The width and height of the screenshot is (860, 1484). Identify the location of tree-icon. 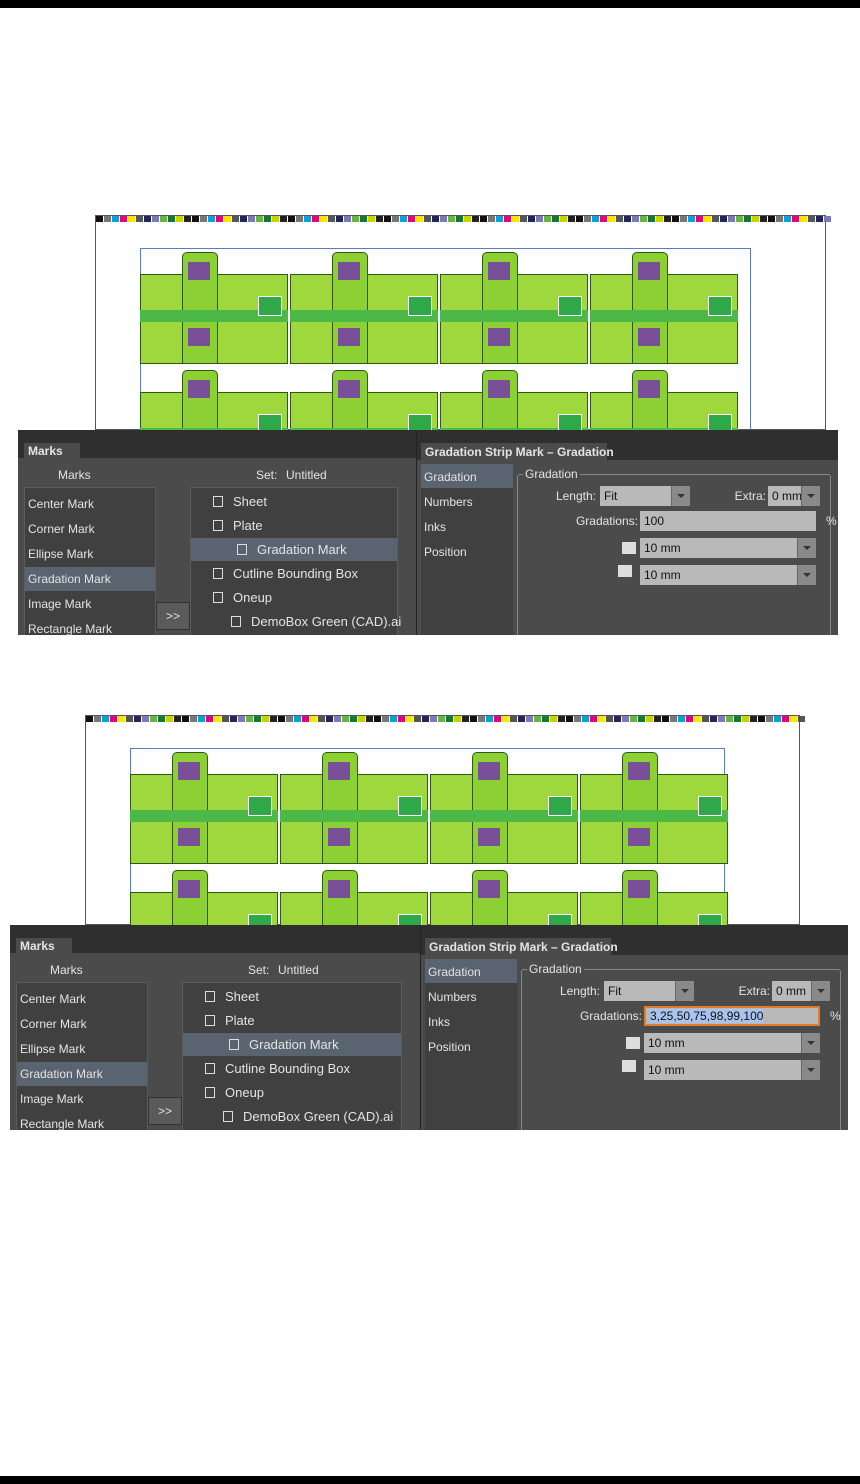
(228, 1116).